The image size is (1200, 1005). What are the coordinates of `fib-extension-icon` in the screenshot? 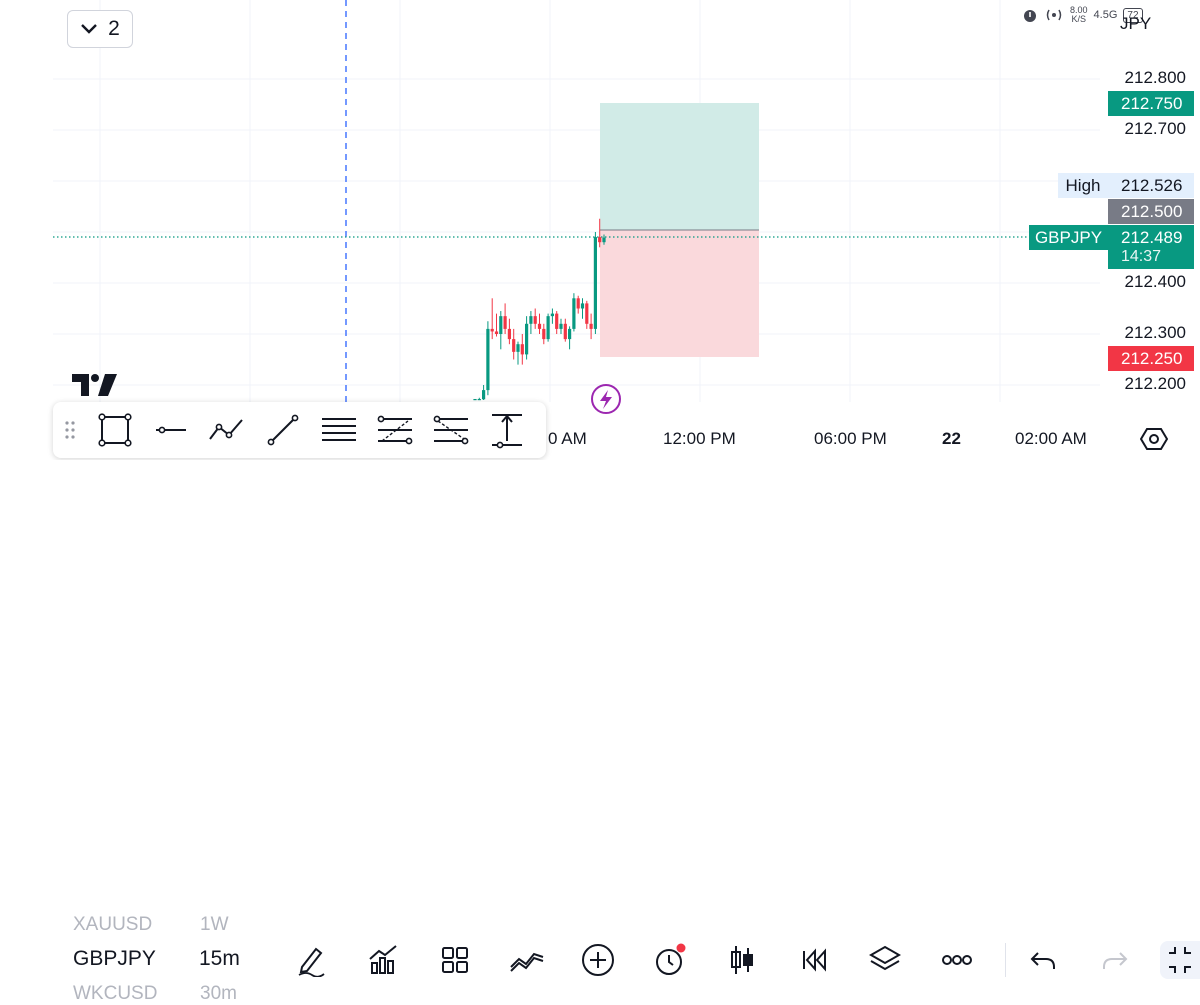 It's located at (451, 430).